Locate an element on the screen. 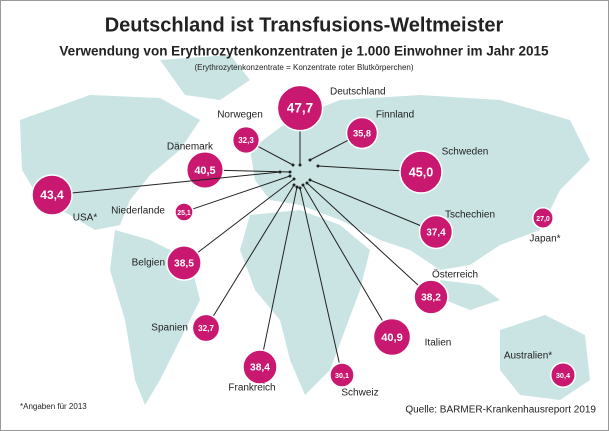  value-label: 40,9 is located at coordinates (392, 338).